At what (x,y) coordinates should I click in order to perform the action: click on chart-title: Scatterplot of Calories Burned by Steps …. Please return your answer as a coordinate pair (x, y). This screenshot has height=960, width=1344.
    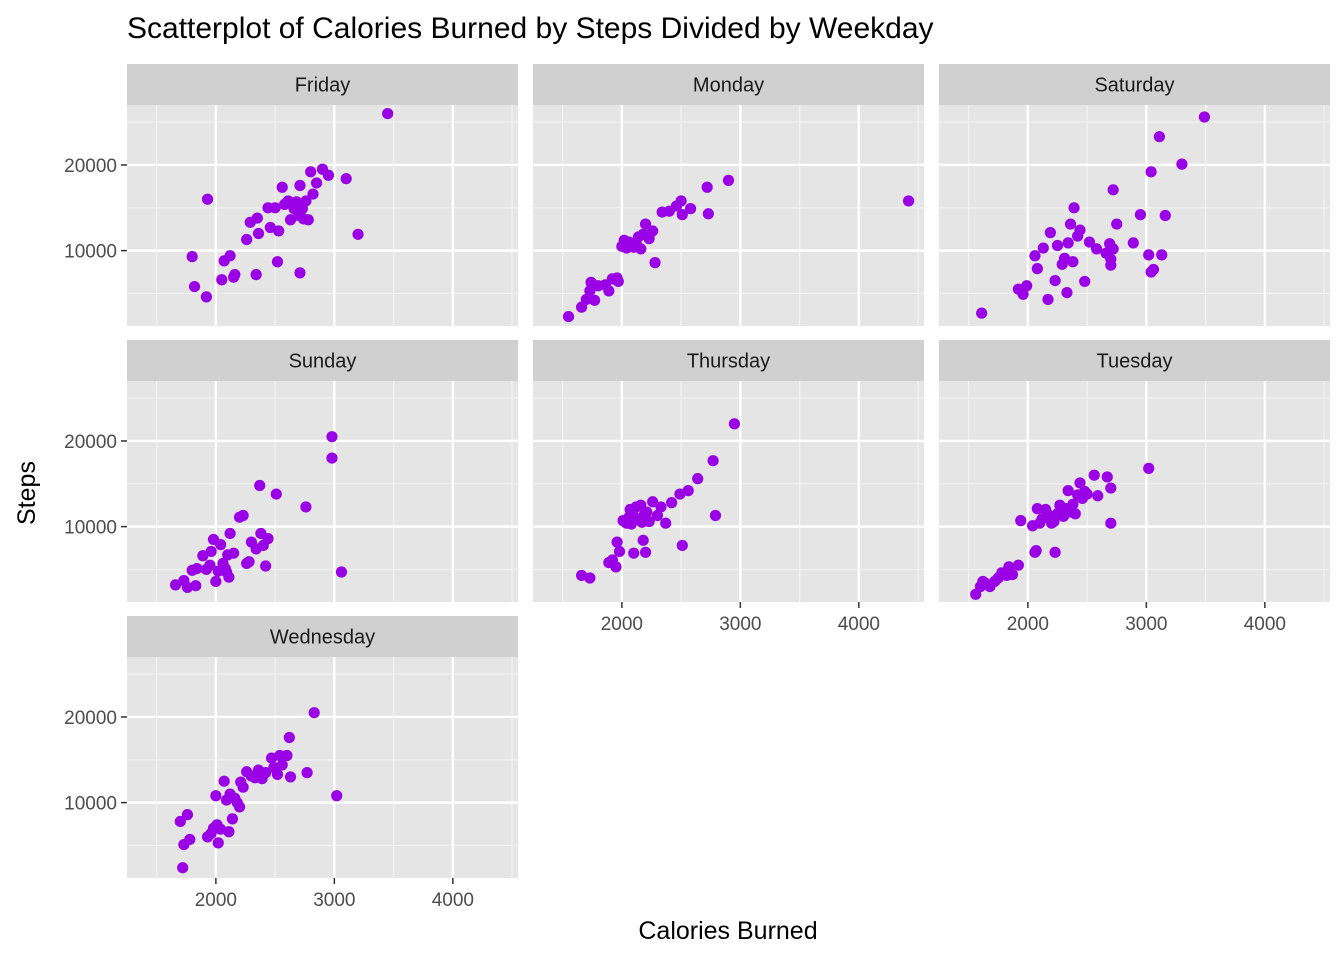
    Looking at the image, I should click on (530, 28).